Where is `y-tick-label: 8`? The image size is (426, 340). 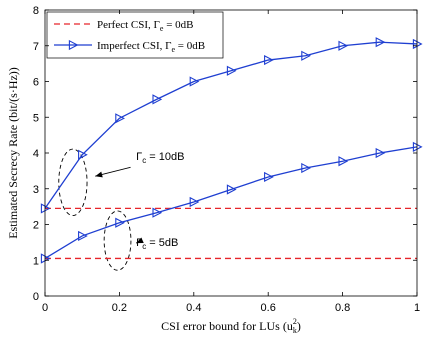
y-tick-label: 8 is located at coordinates (36, 11).